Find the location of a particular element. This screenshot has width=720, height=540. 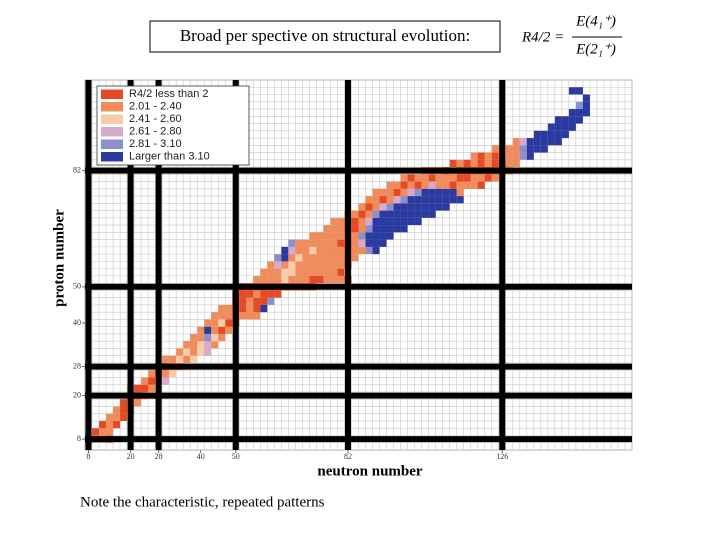

y-tick-label: 82 is located at coordinates (77, 170).